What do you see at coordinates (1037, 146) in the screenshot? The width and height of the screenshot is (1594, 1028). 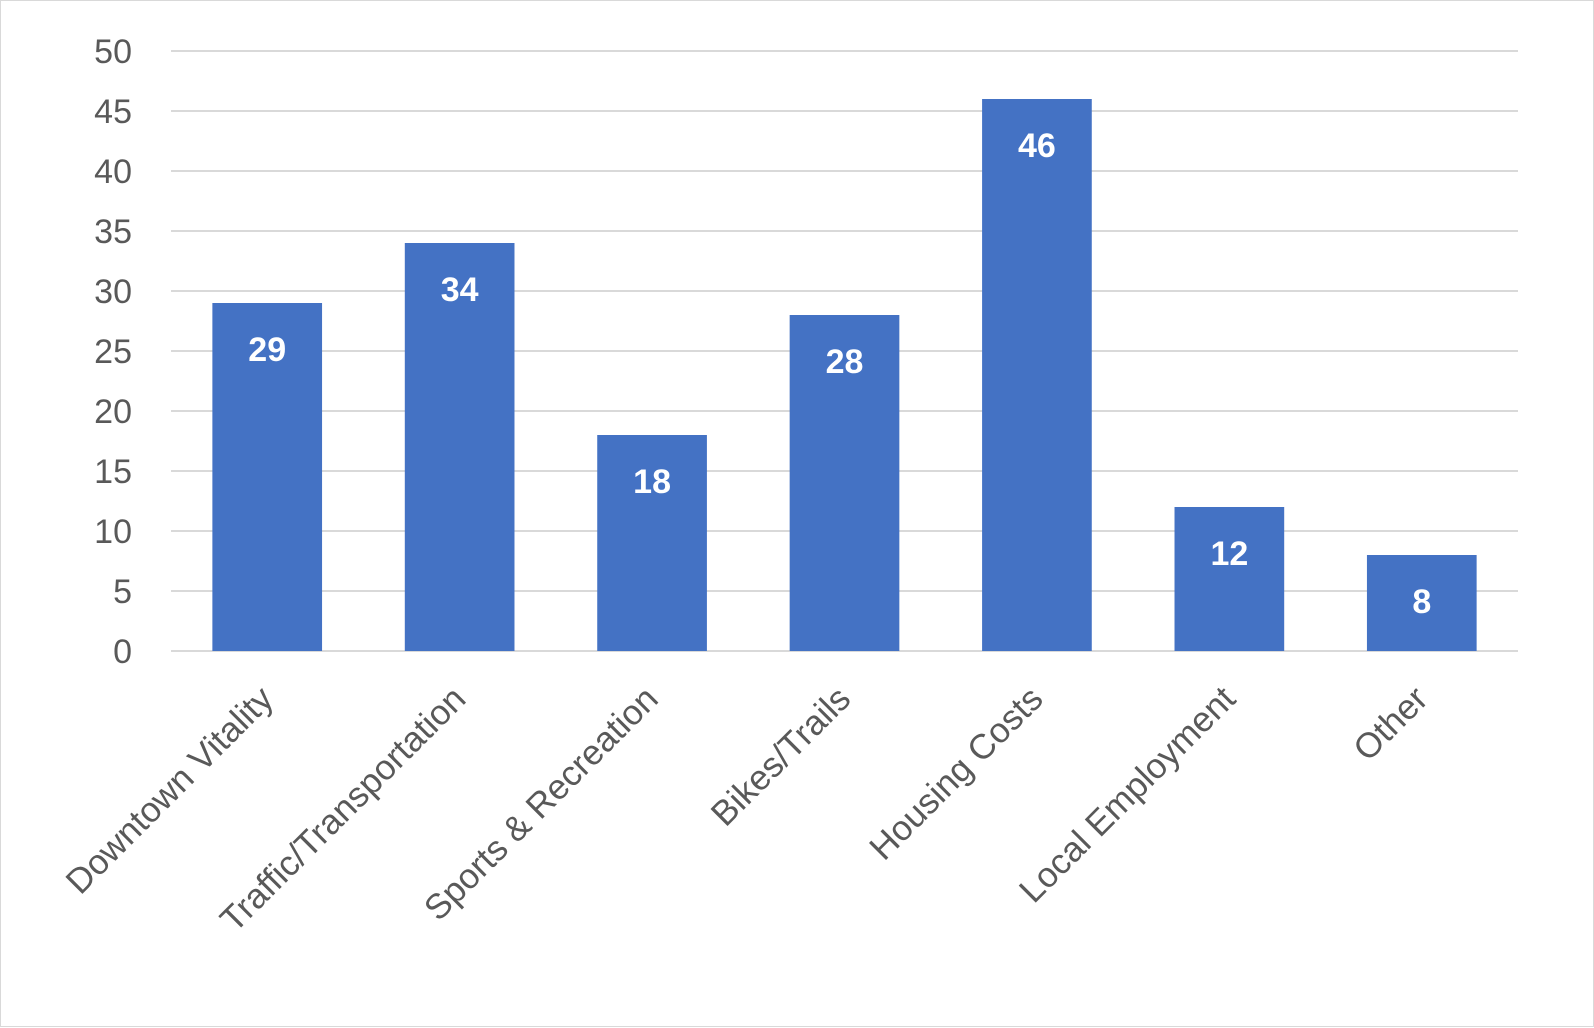 I see `data-label: 46` at bounding box center [1037, 146].